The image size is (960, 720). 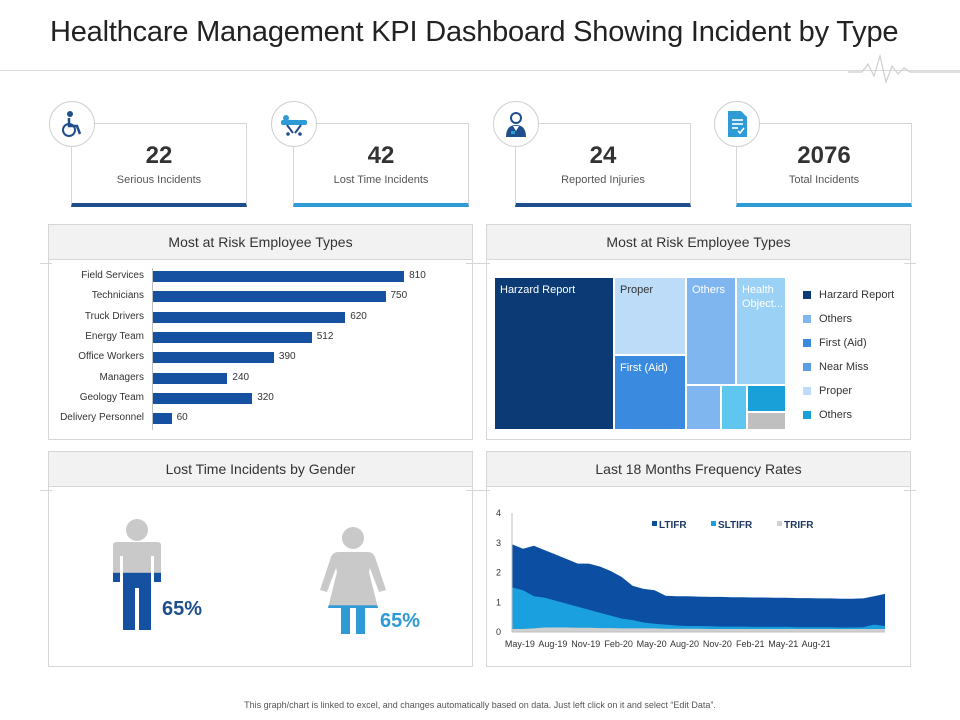 I want to click on bar-value-label: 512, so click(x=325, y=336).